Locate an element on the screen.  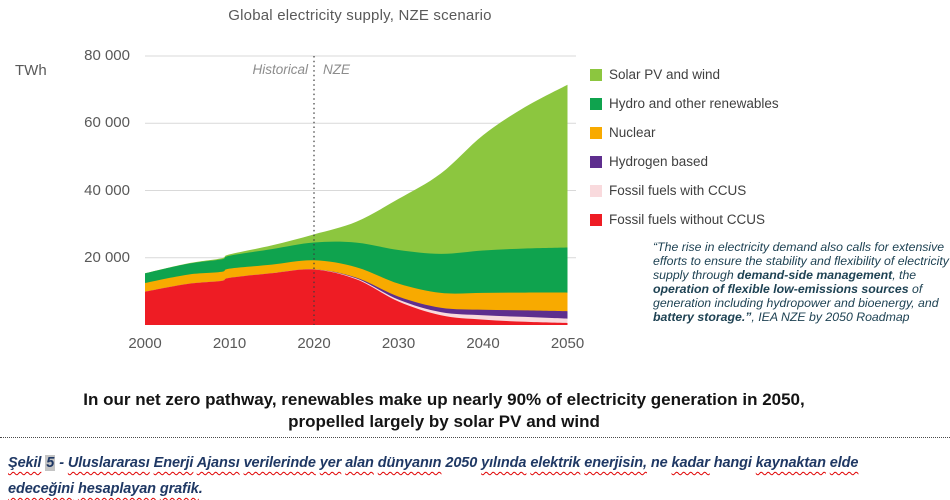
caption-word: Uluslararası is located at coordinates (108, 463).